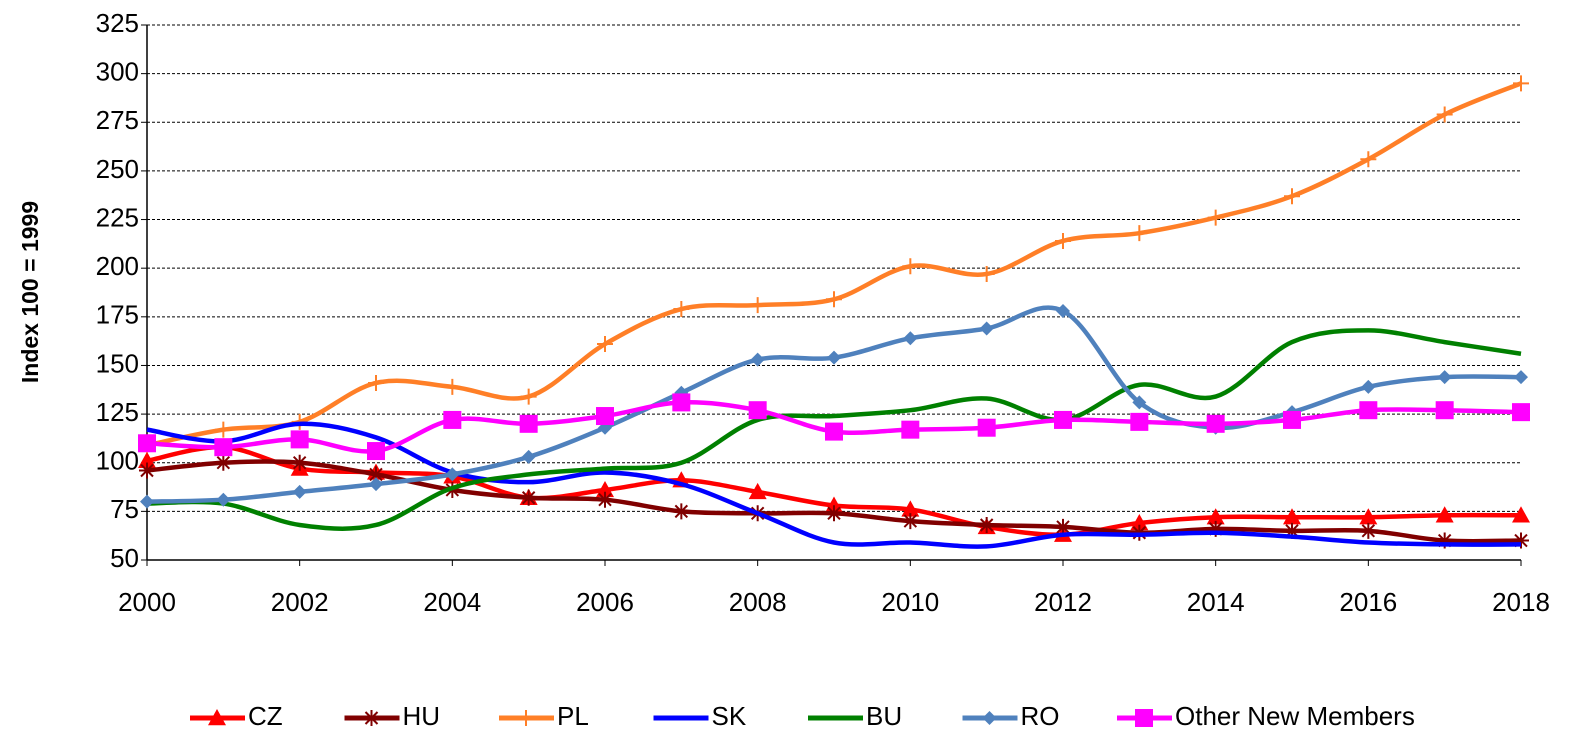  I want to click on x-tick-label: 2010, so click(910, 602).